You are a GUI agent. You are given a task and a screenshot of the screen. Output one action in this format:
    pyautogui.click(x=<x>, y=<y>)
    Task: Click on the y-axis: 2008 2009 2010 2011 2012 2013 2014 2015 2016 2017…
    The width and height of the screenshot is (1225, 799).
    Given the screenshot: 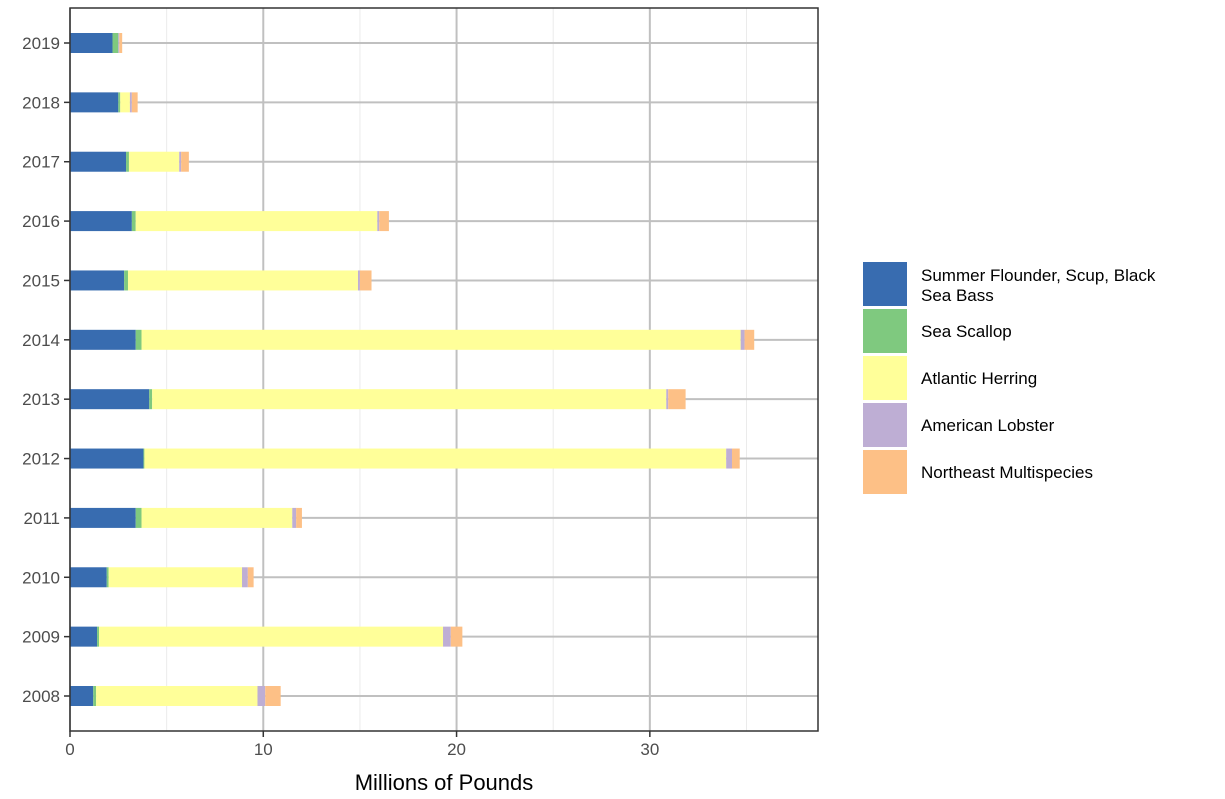 What is the action you would take?
    pyautogui.click(x=46, y=370)
    